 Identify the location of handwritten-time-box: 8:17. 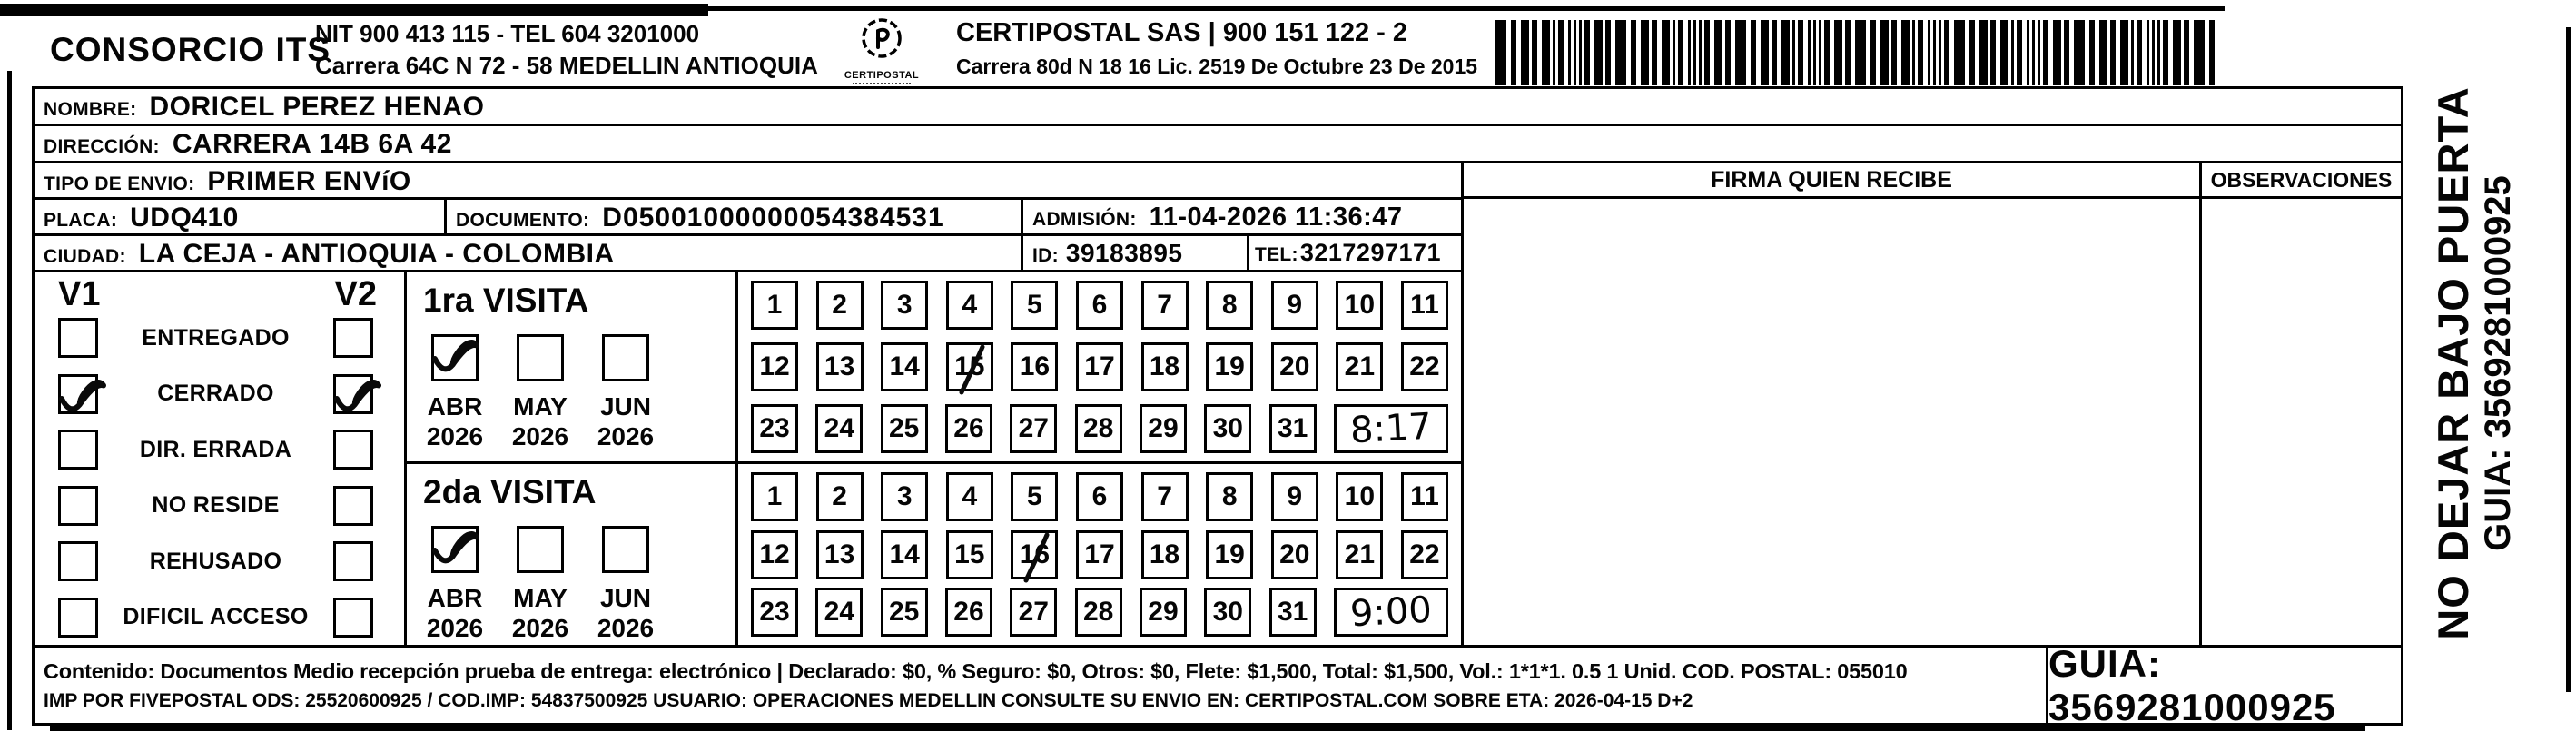
(1390, 428).